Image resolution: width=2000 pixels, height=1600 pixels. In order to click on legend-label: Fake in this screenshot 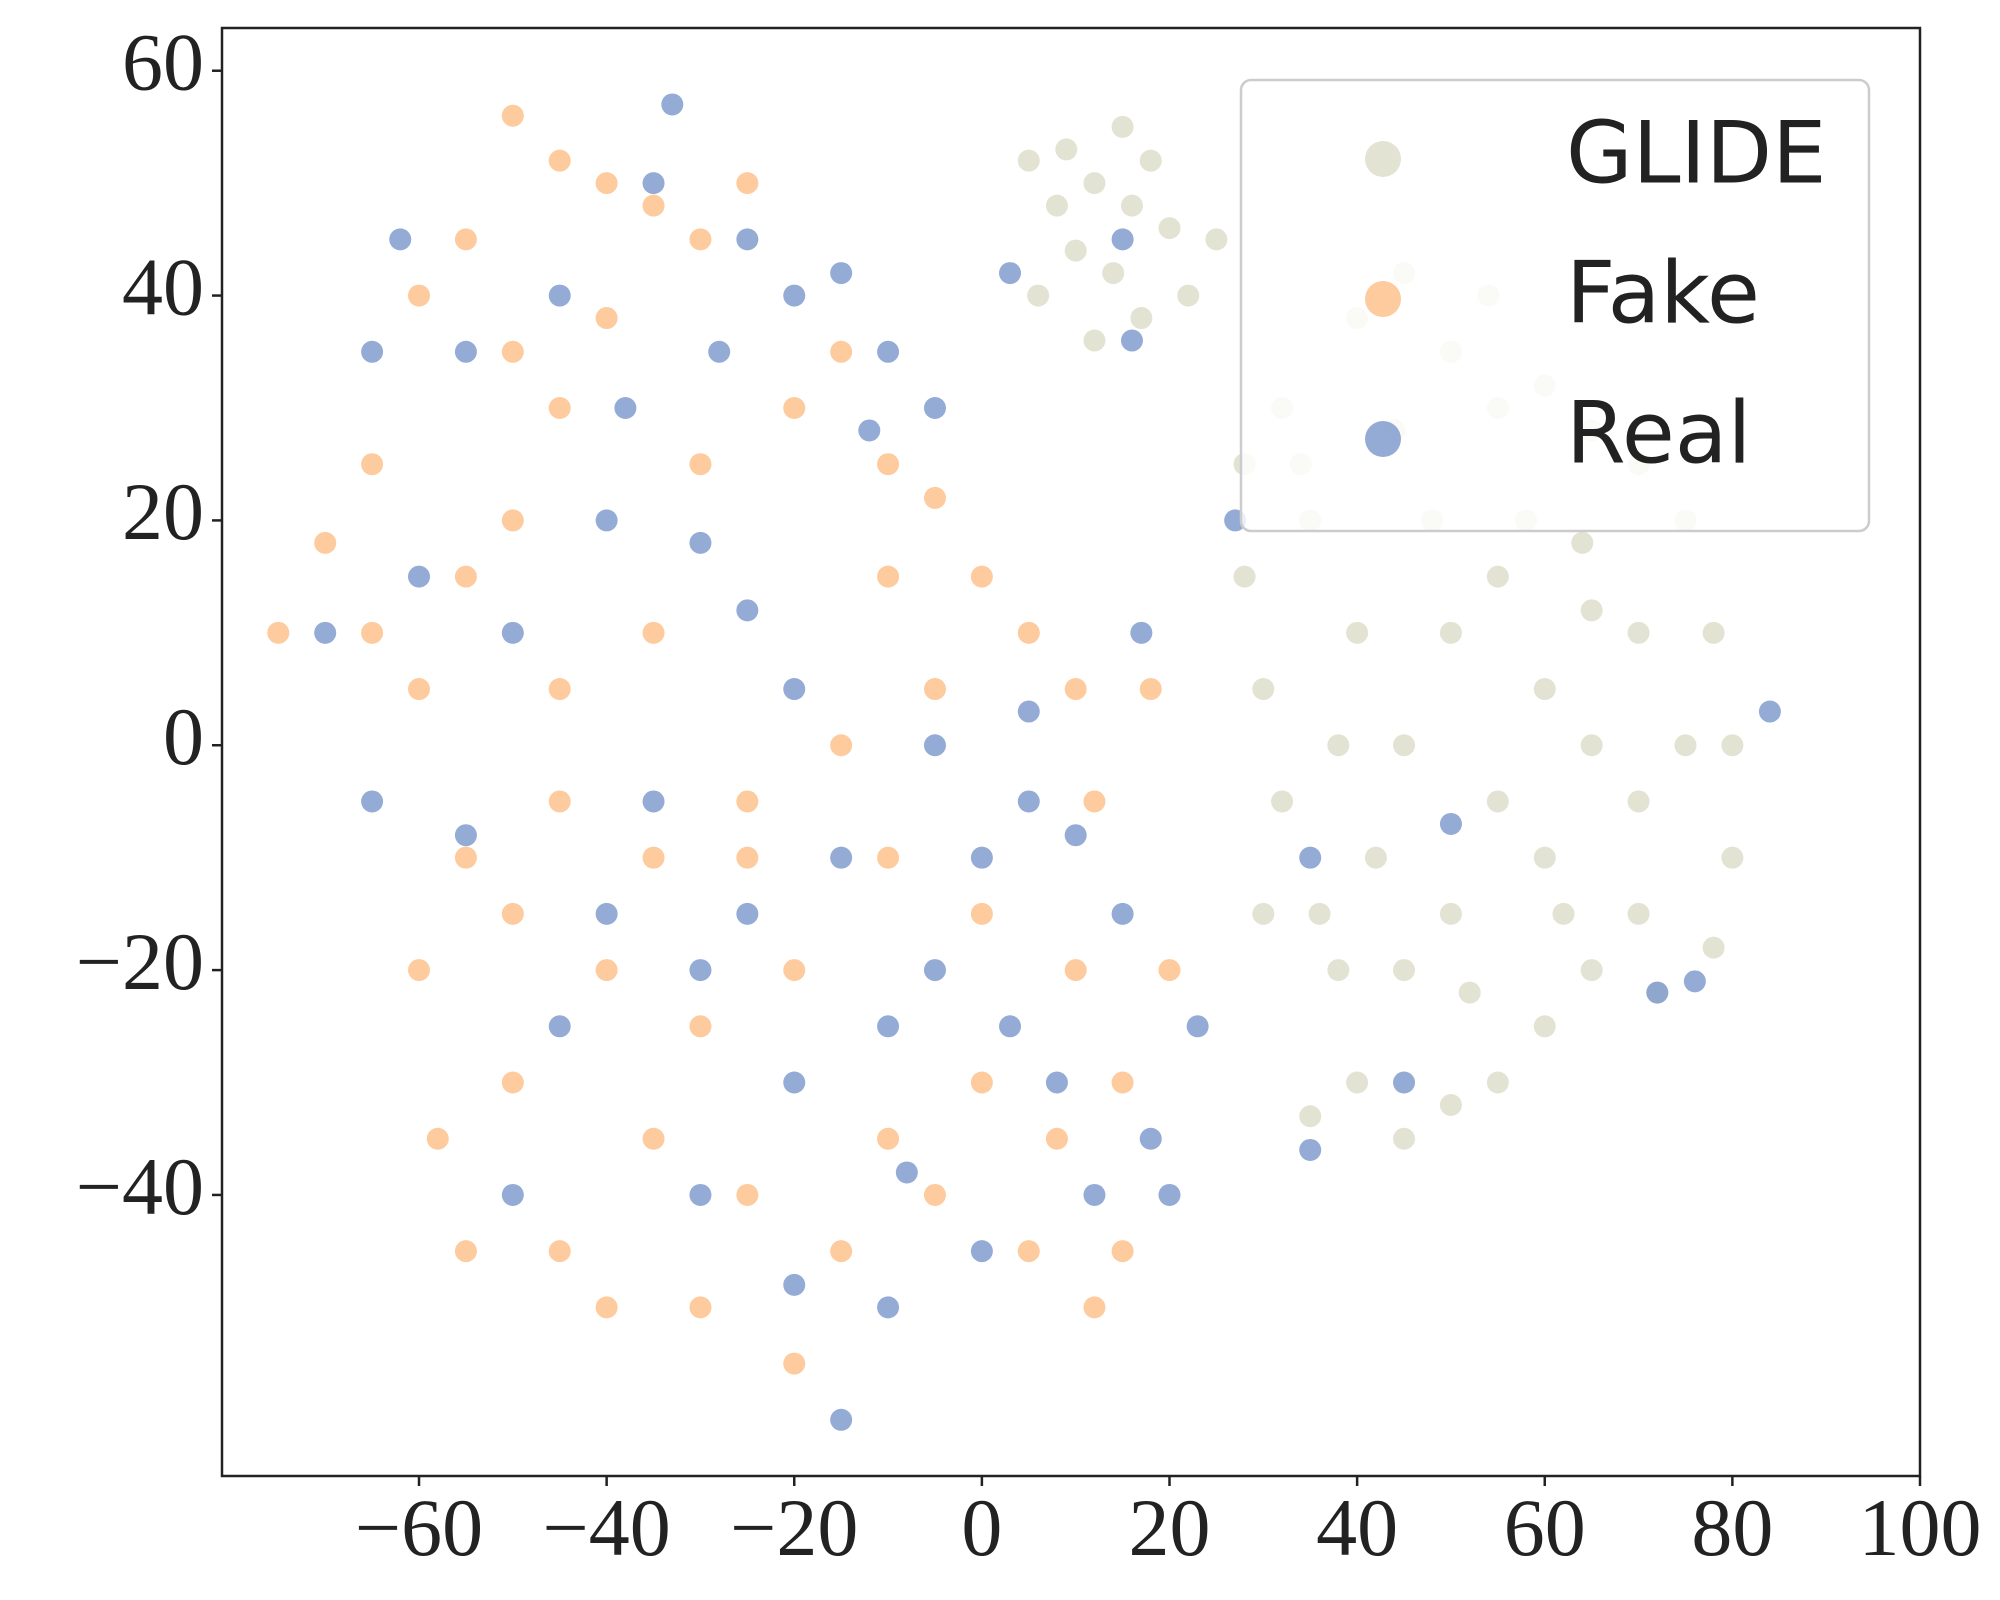, I will do `click(1663, 293)`.